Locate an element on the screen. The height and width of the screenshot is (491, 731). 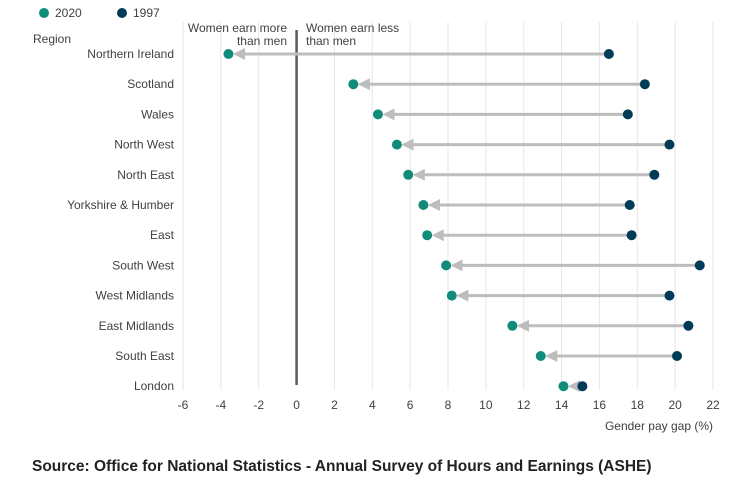
annotation-right-line2: than men is located at coordinates (331, 41).